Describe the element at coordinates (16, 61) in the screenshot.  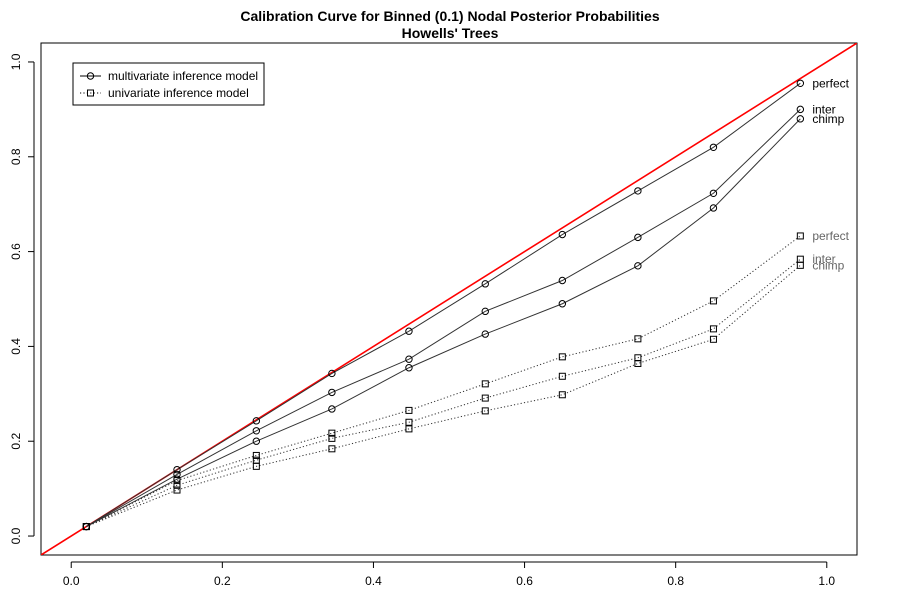
I see `y-tick-label: 1.0` at that location.